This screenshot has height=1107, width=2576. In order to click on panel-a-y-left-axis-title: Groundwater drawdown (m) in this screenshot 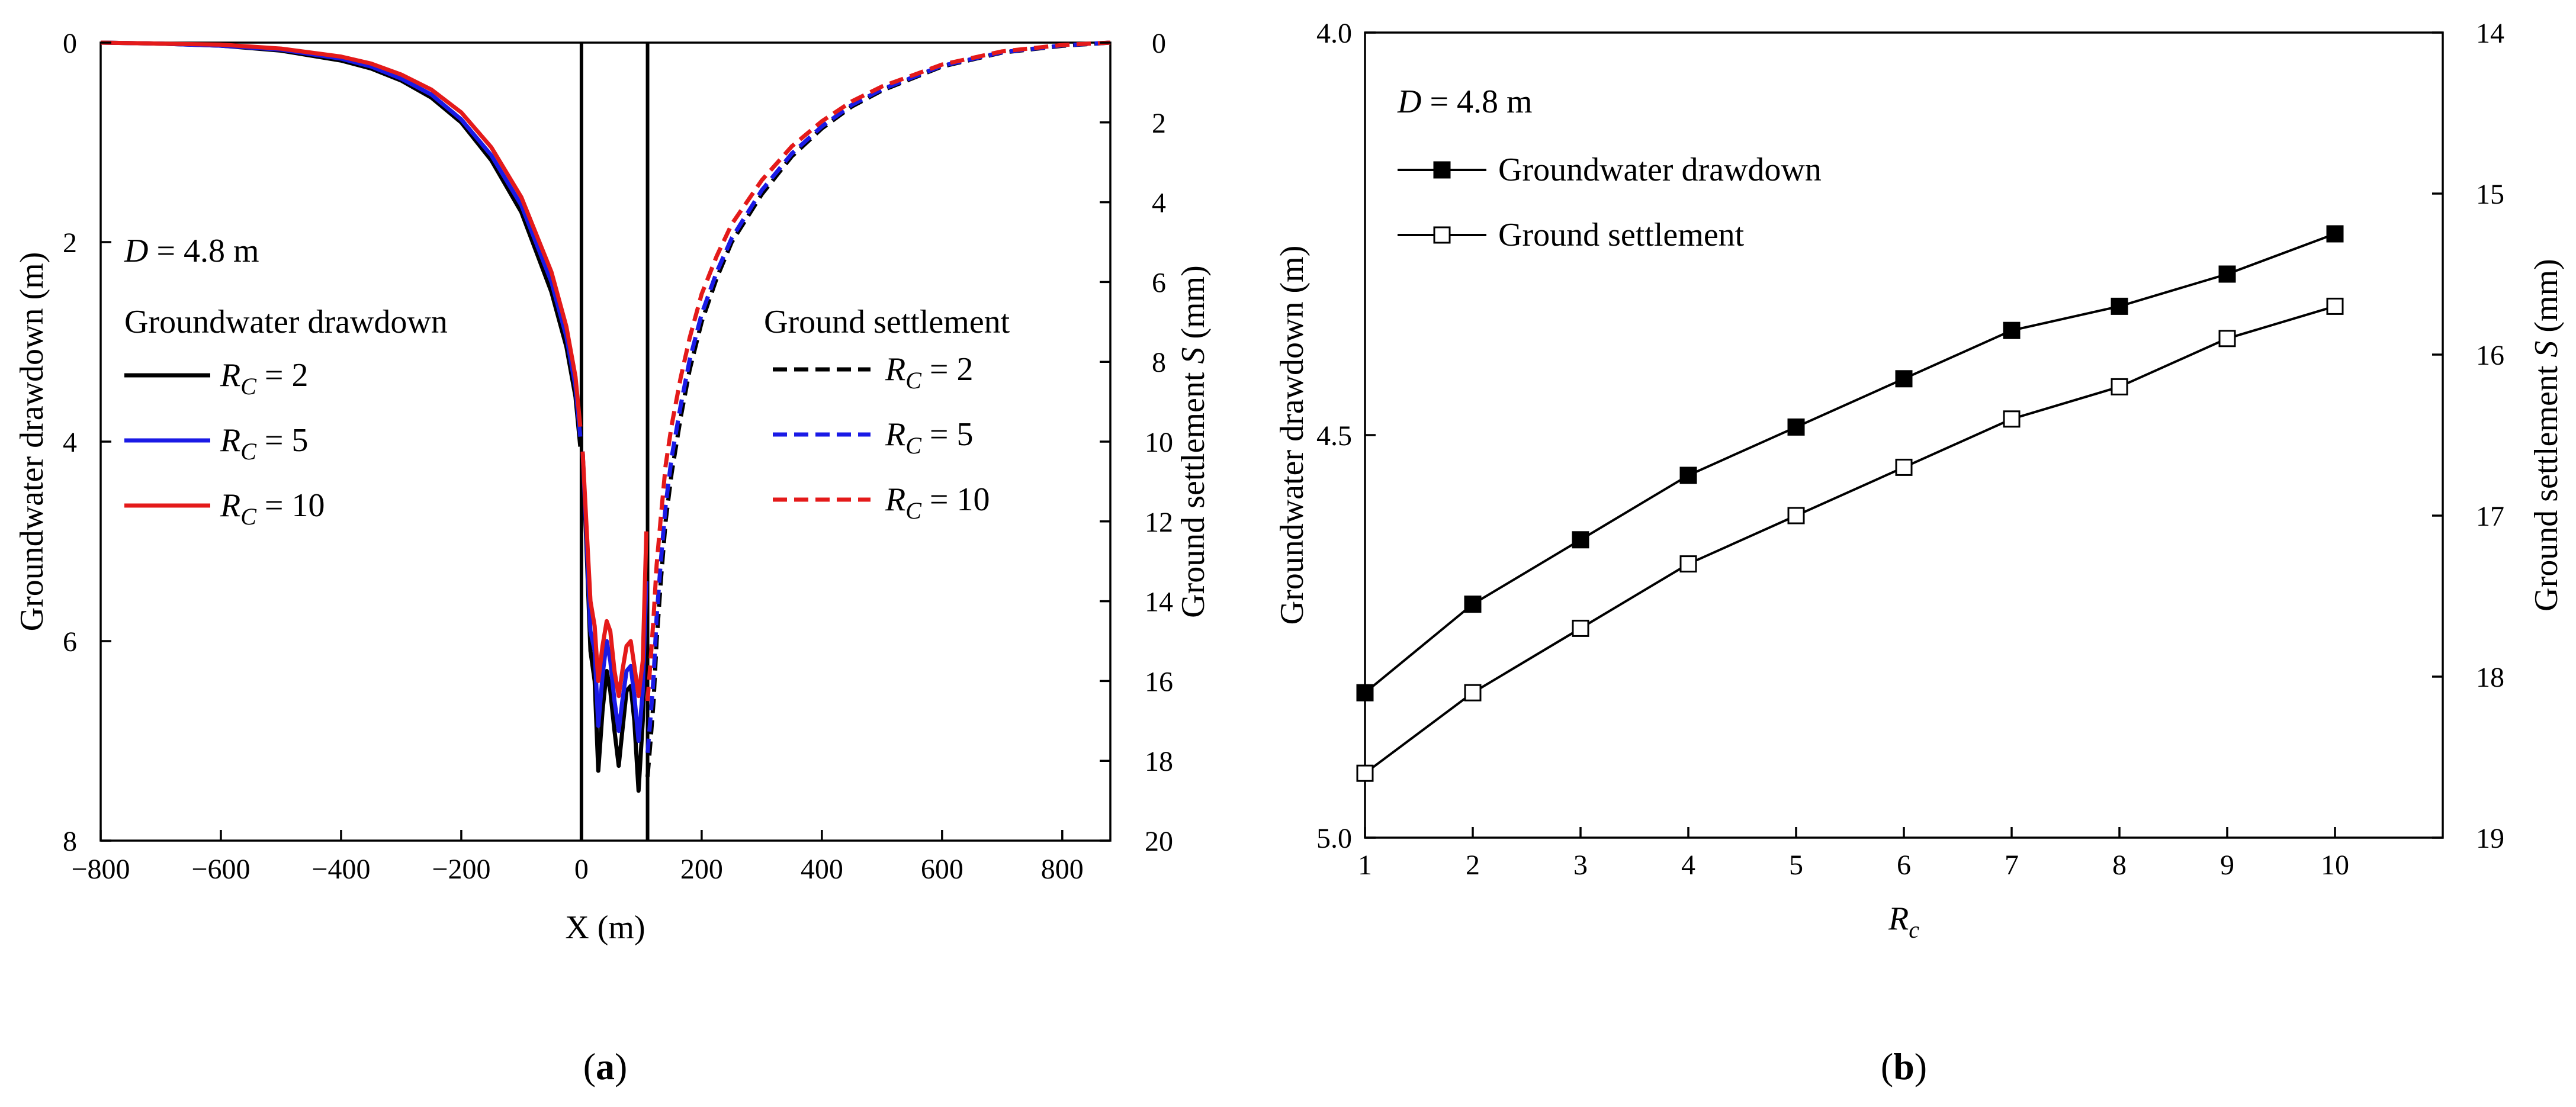, I will do `click(32, 442)`.